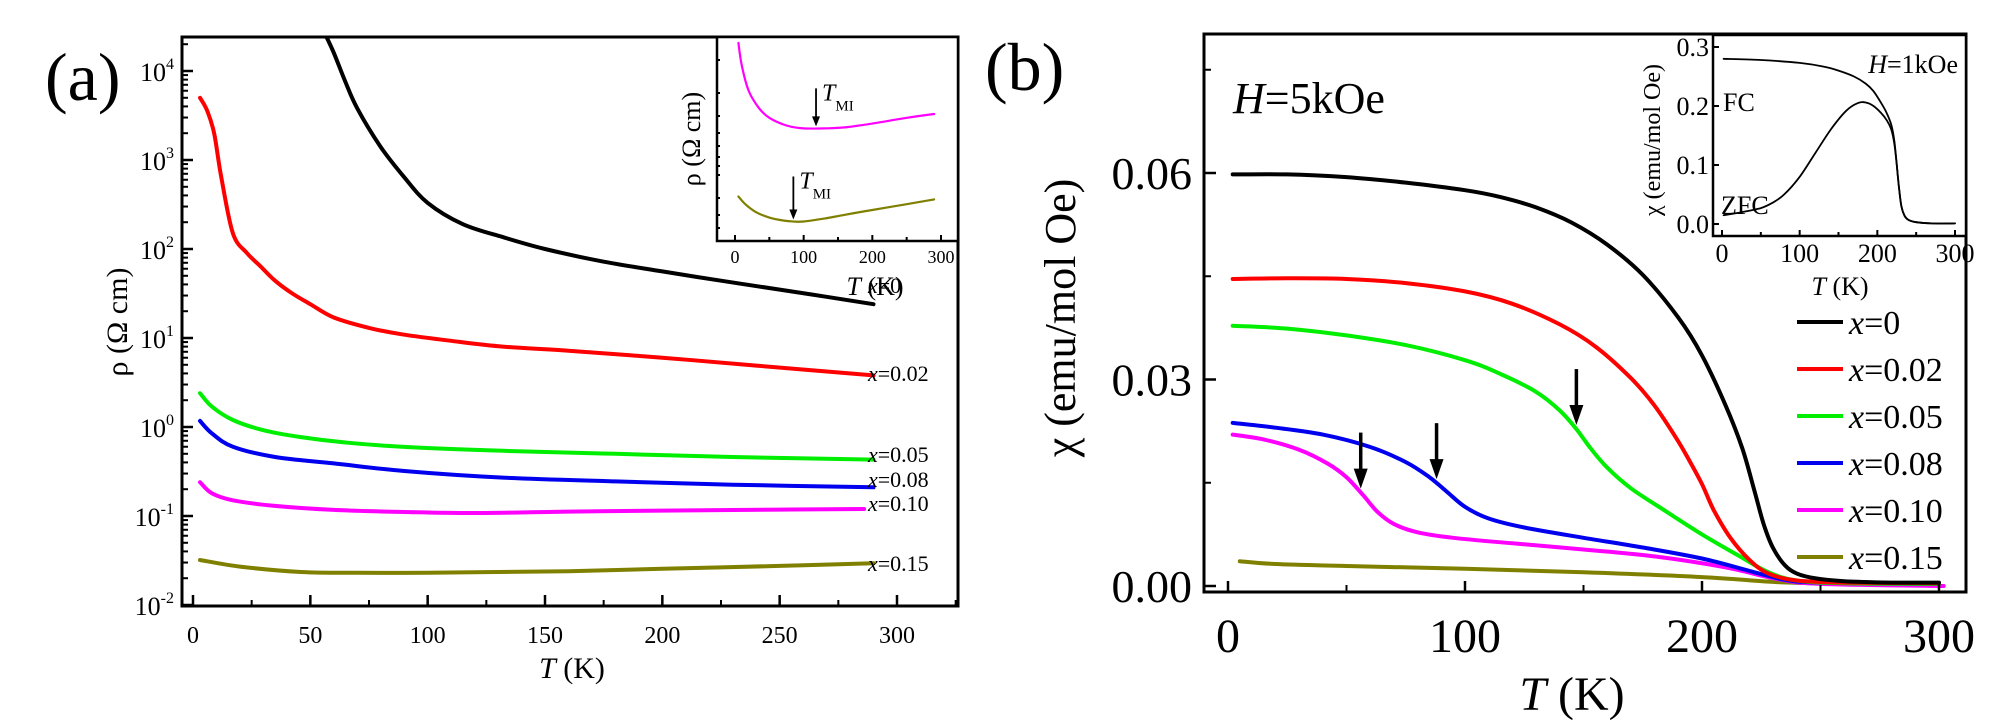 The height and width of the screenshot is (721, 2008). I want to click on series-label-x-0-05: x=0.05, so click(898, 454).